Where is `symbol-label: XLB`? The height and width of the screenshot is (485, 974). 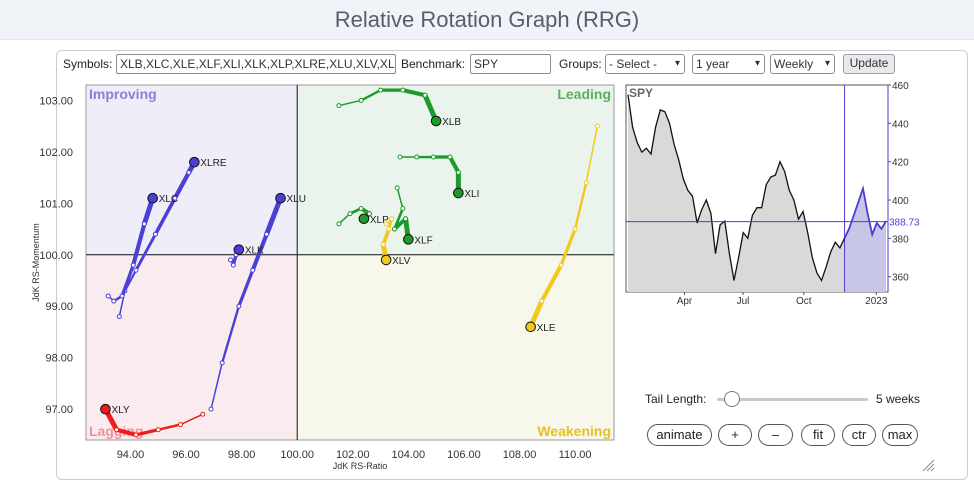
symbol-label: XLB is located at coordinates (451, 122).